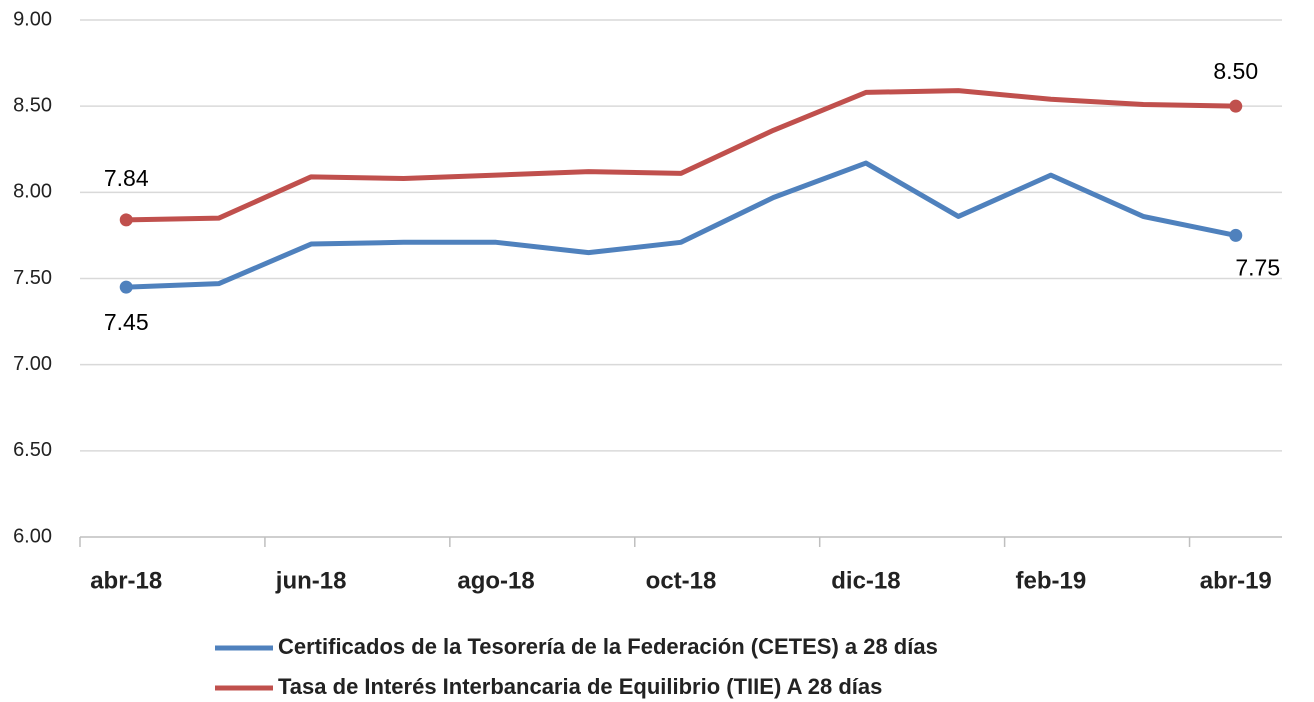  I want to click on y-tick-label: 8.00, so click(32, 192).